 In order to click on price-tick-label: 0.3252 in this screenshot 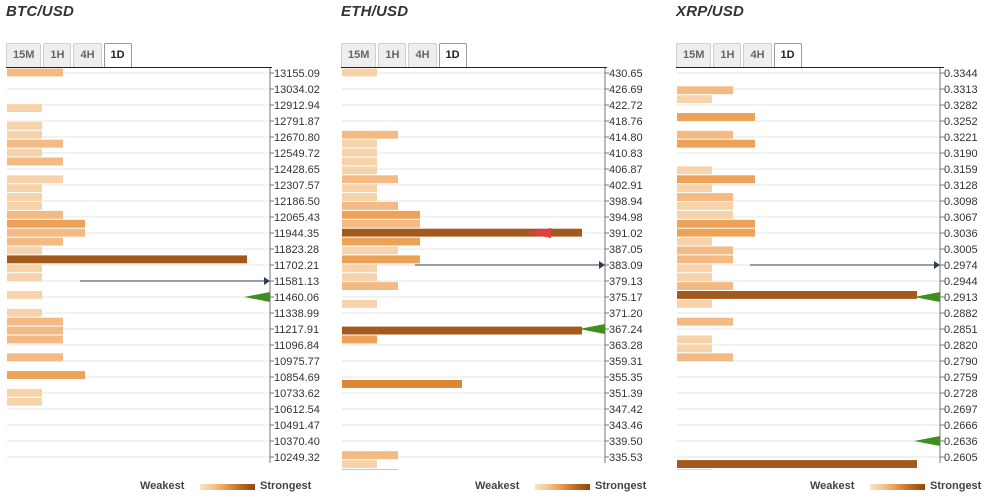, I will do `click(961, 122)`.